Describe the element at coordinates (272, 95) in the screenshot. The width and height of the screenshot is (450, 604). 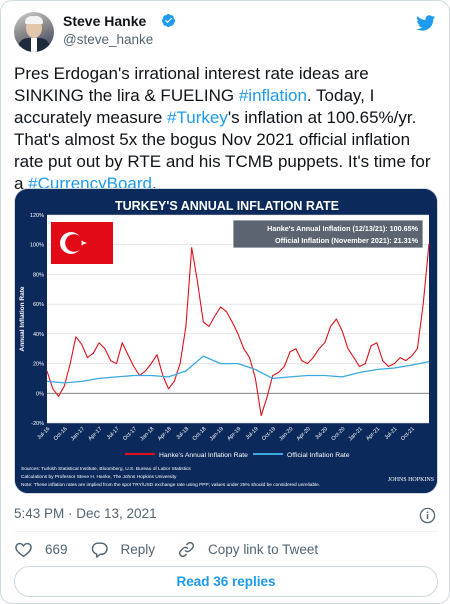
I see `hashtag-link: #inflation` at that location.